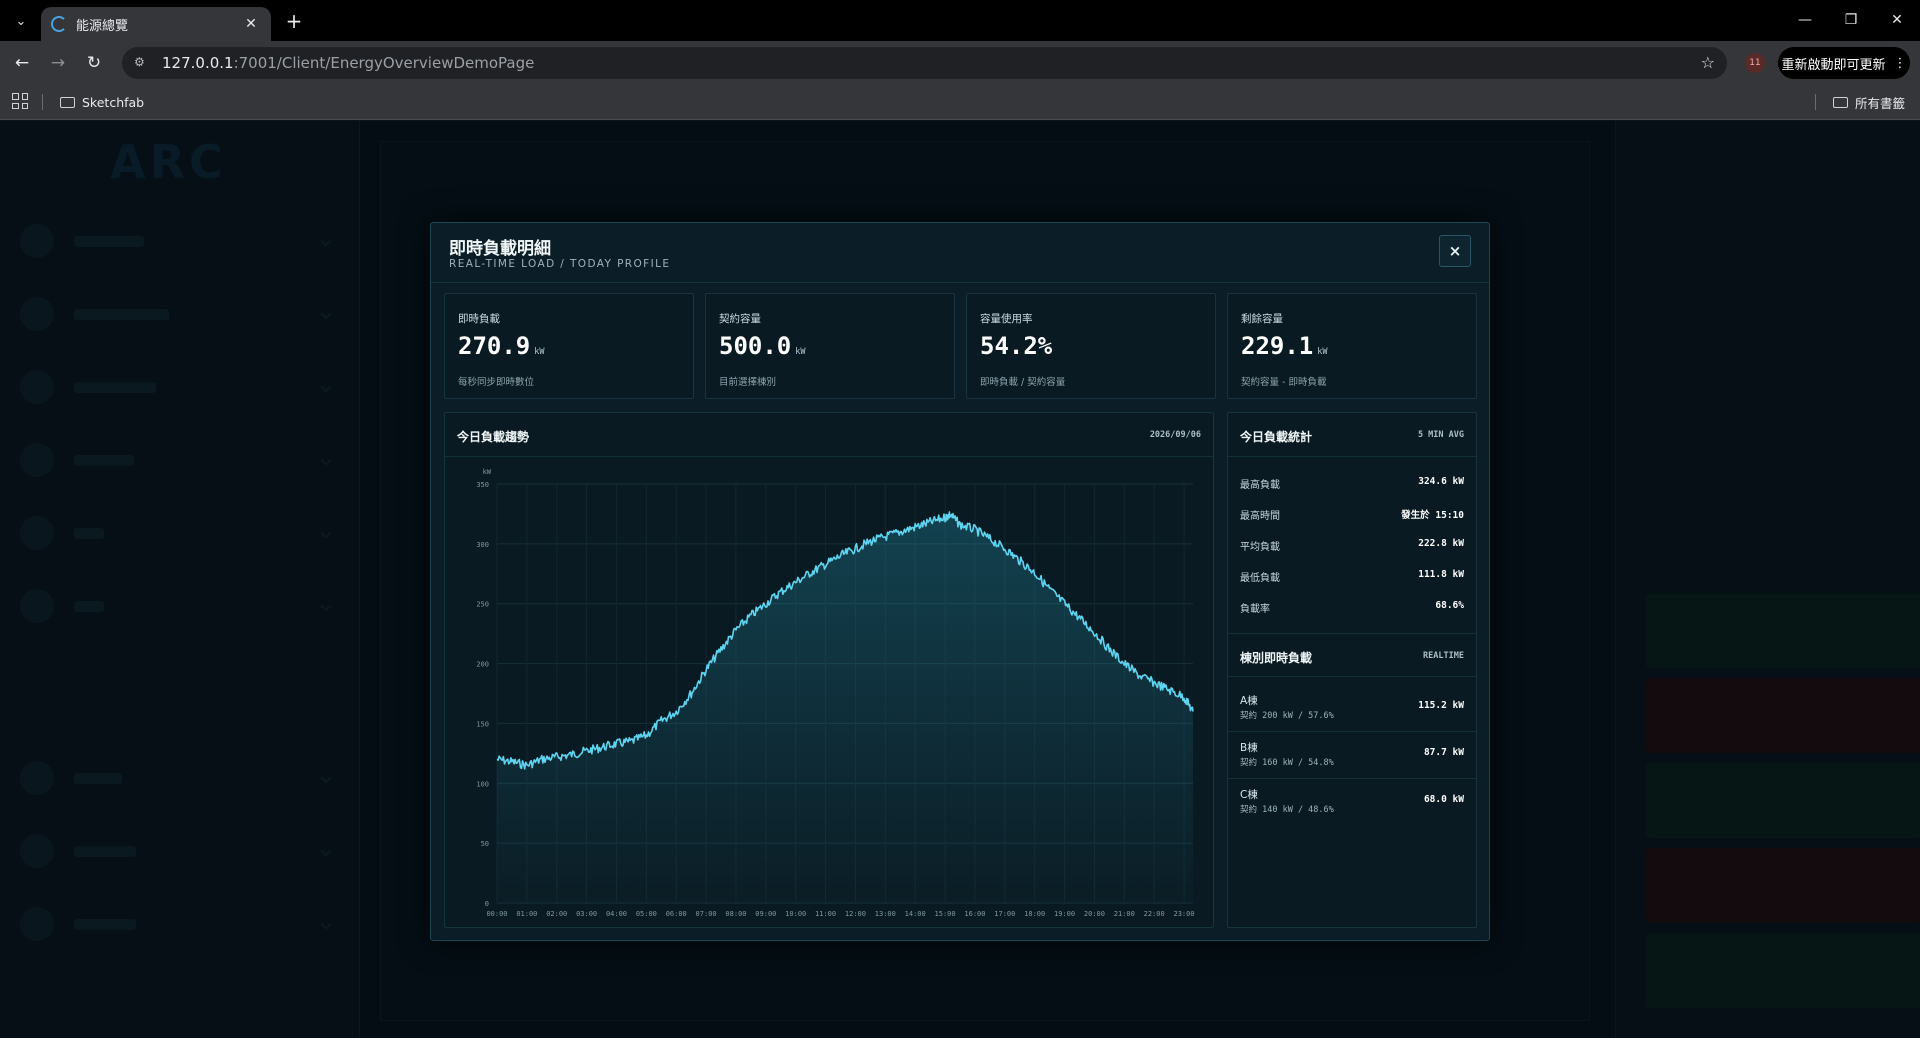  Describe the element at coordinates (960, 20) in the screenshot. I see `browser-tab-bar: ⌄ 能源總覽 ✕ + — ❐ ✕` at that location.